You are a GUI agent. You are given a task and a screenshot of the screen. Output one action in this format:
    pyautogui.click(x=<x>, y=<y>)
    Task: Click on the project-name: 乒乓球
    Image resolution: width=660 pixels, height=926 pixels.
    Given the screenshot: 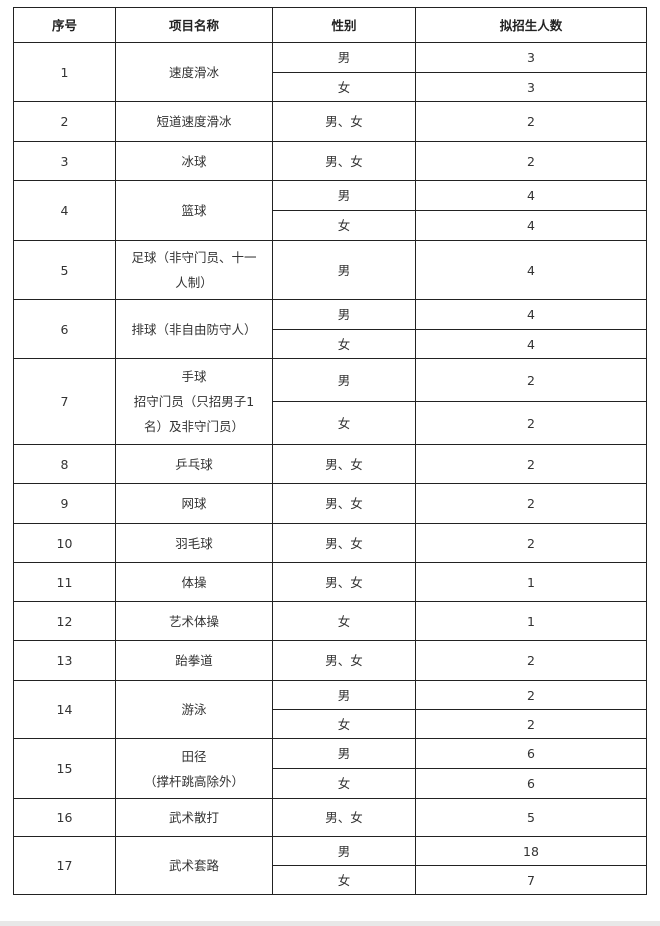 What is the action you would take?
    pyautogui.click(x=194, y=464)
    